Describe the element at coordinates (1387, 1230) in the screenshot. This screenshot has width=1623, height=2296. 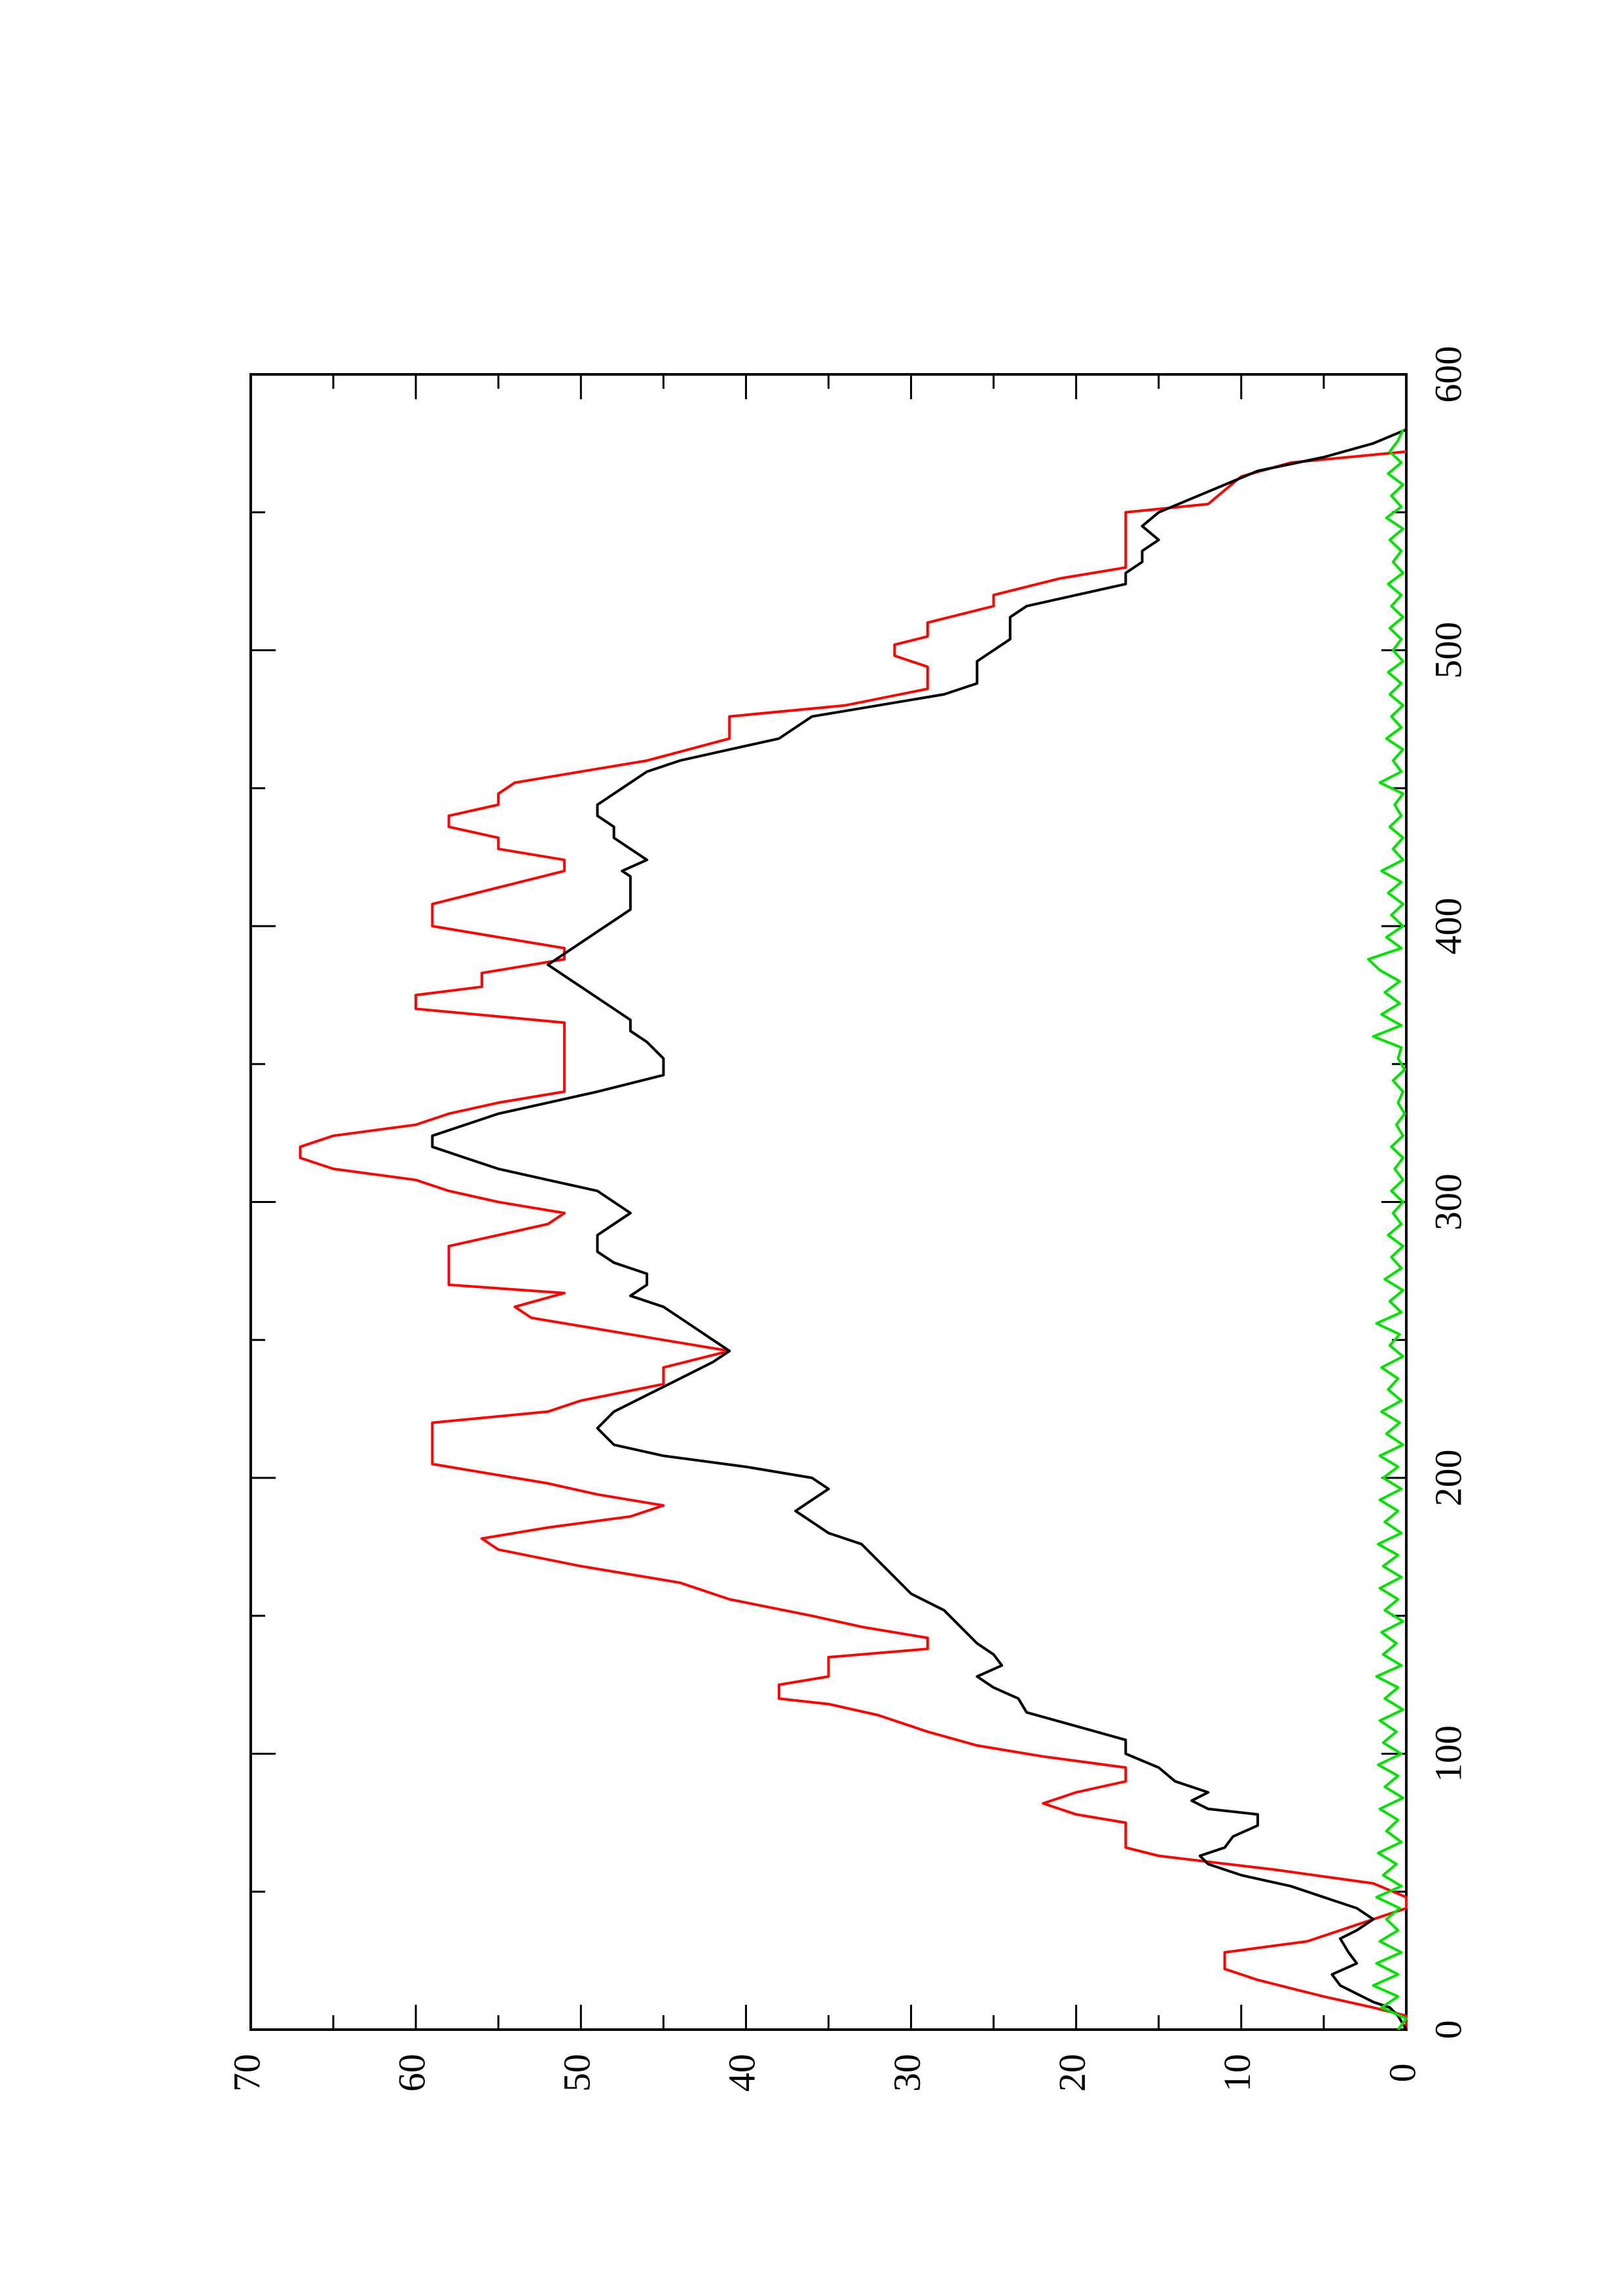
I see `green-series-line` at that location.